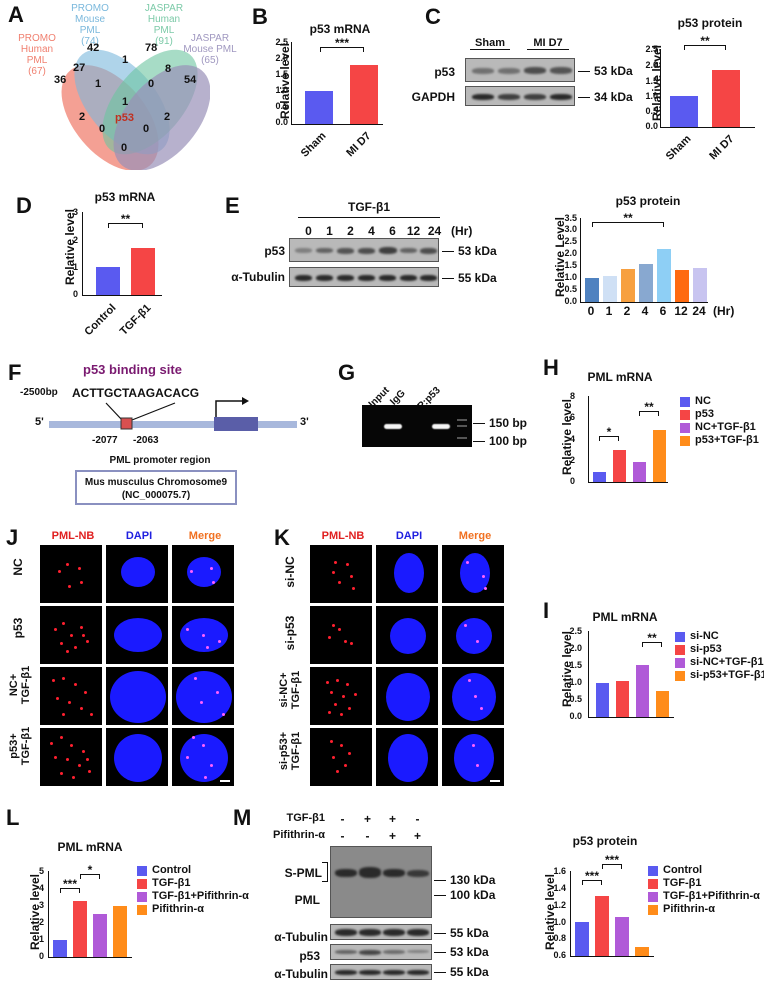 The image size is (764, 984). I want to click on set-name: Human PML, so click(37, 55).